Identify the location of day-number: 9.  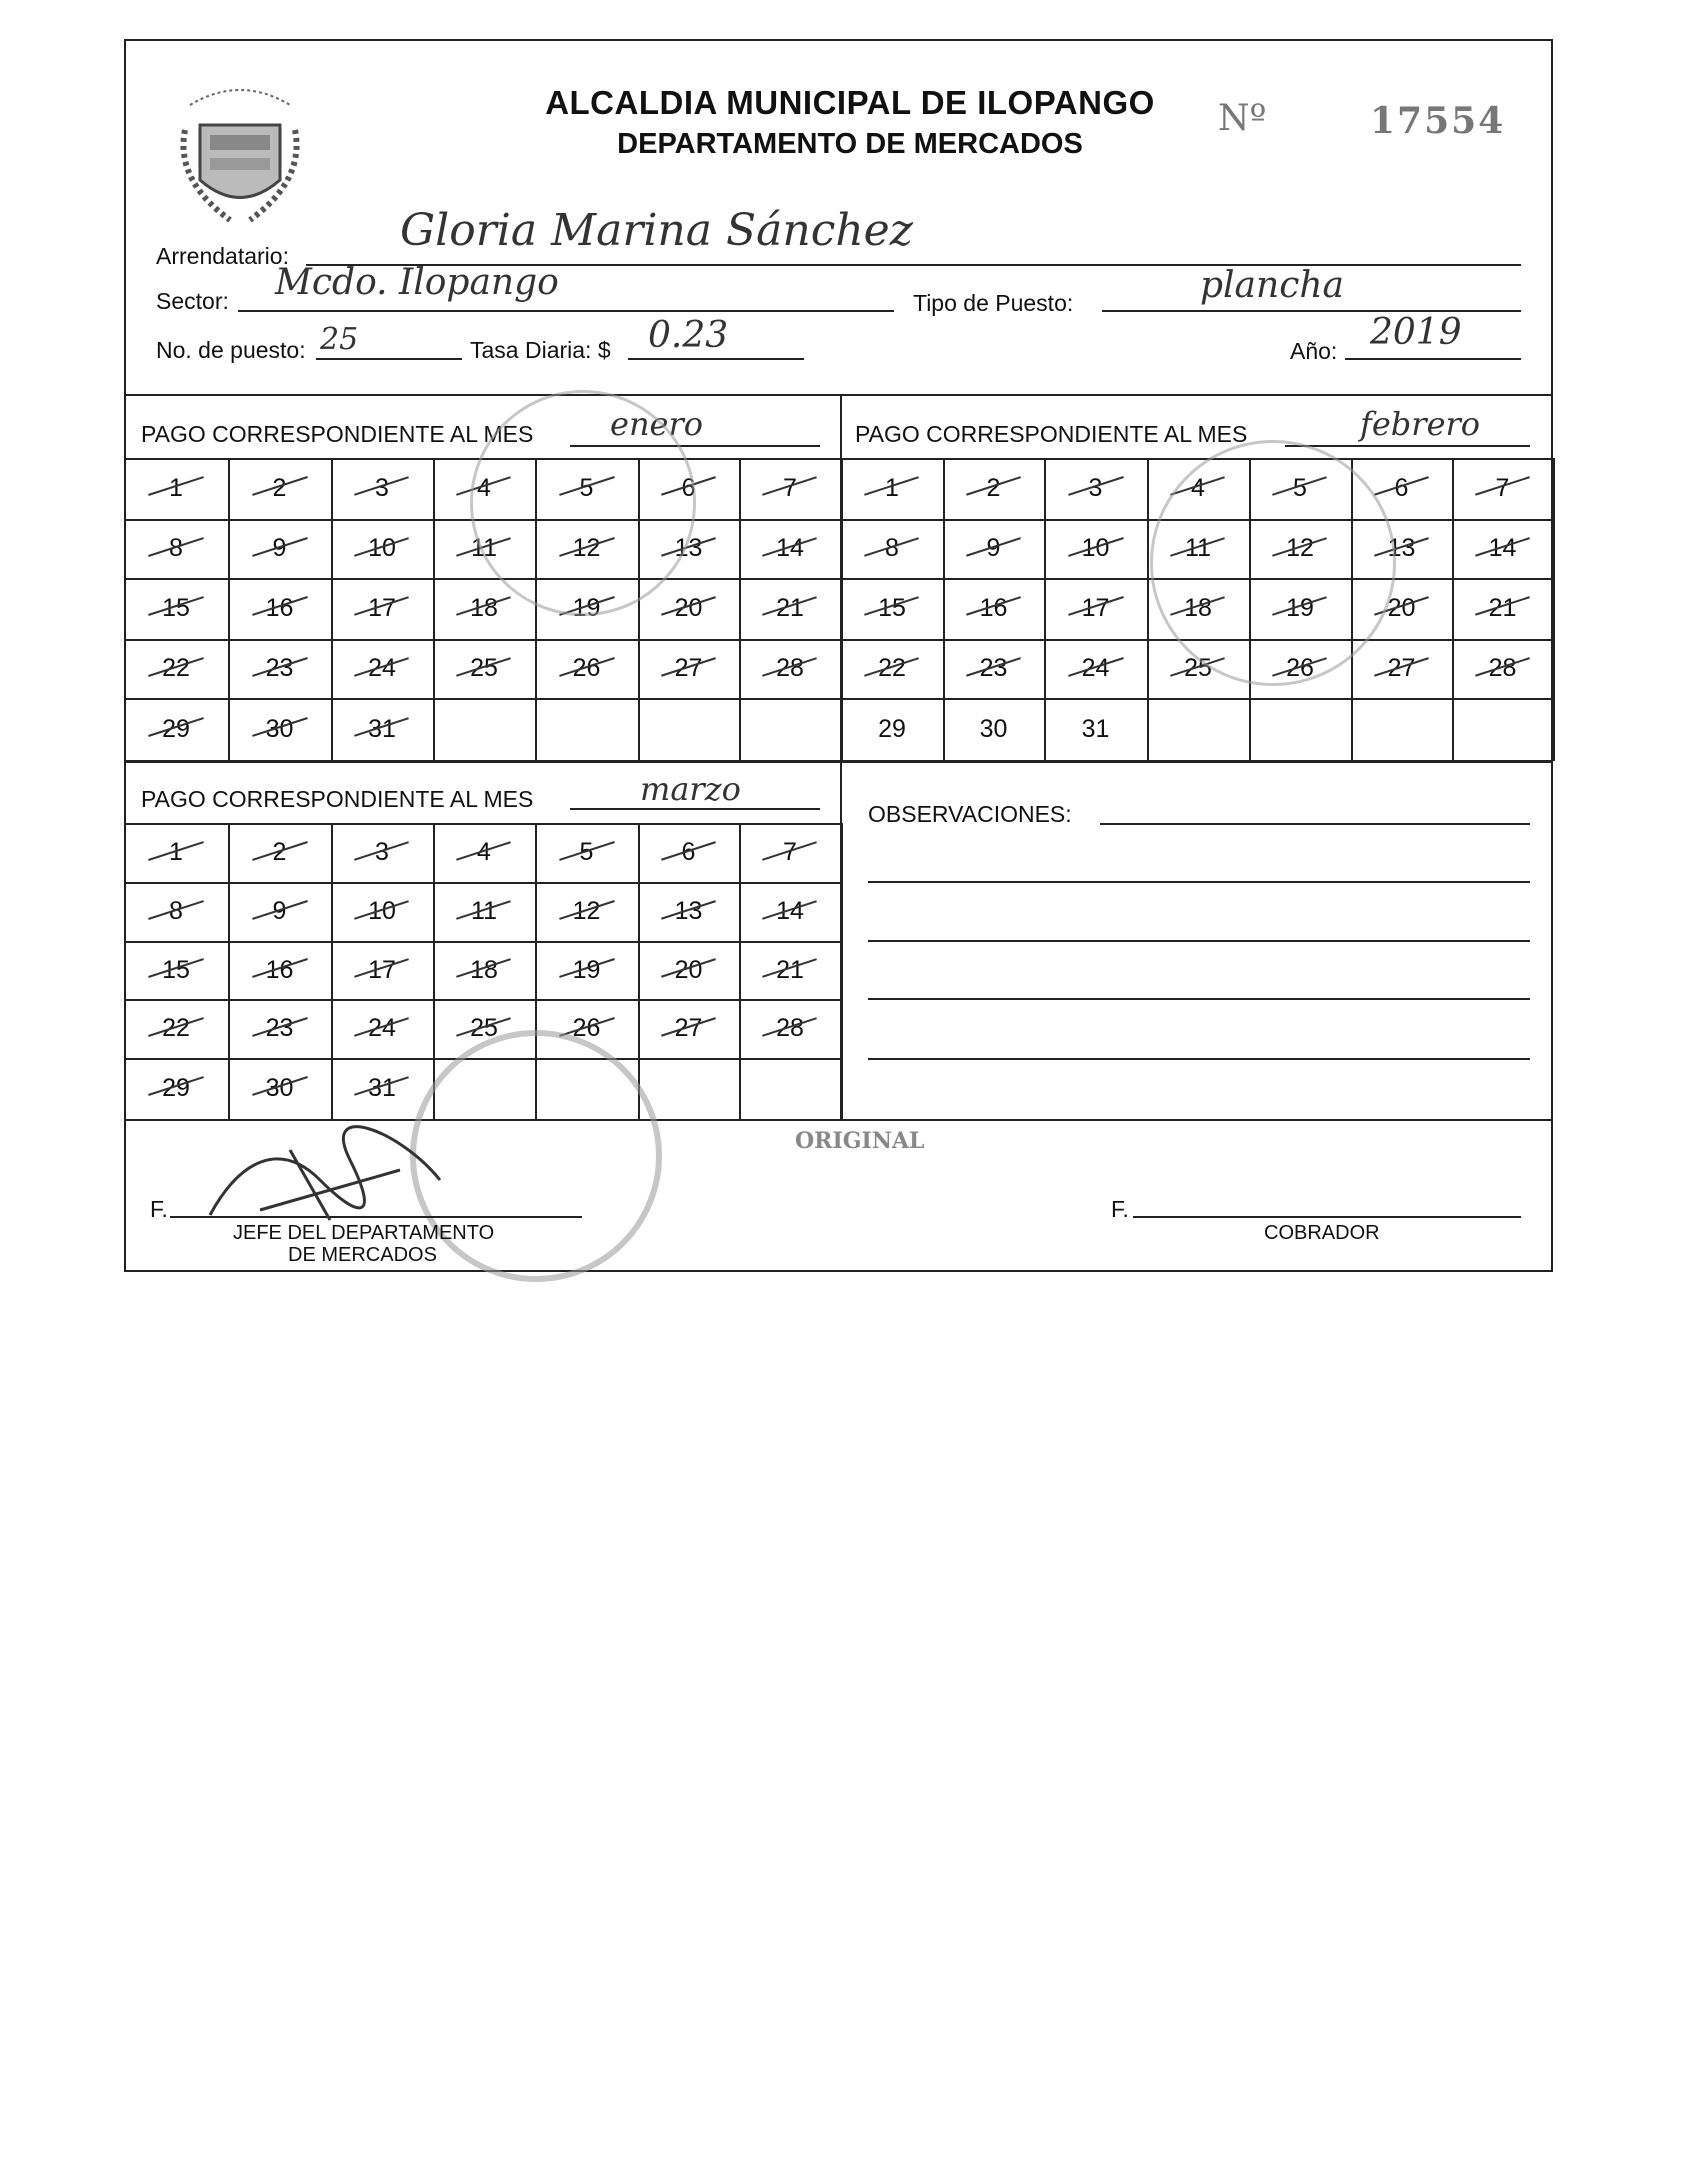
(993, 548).